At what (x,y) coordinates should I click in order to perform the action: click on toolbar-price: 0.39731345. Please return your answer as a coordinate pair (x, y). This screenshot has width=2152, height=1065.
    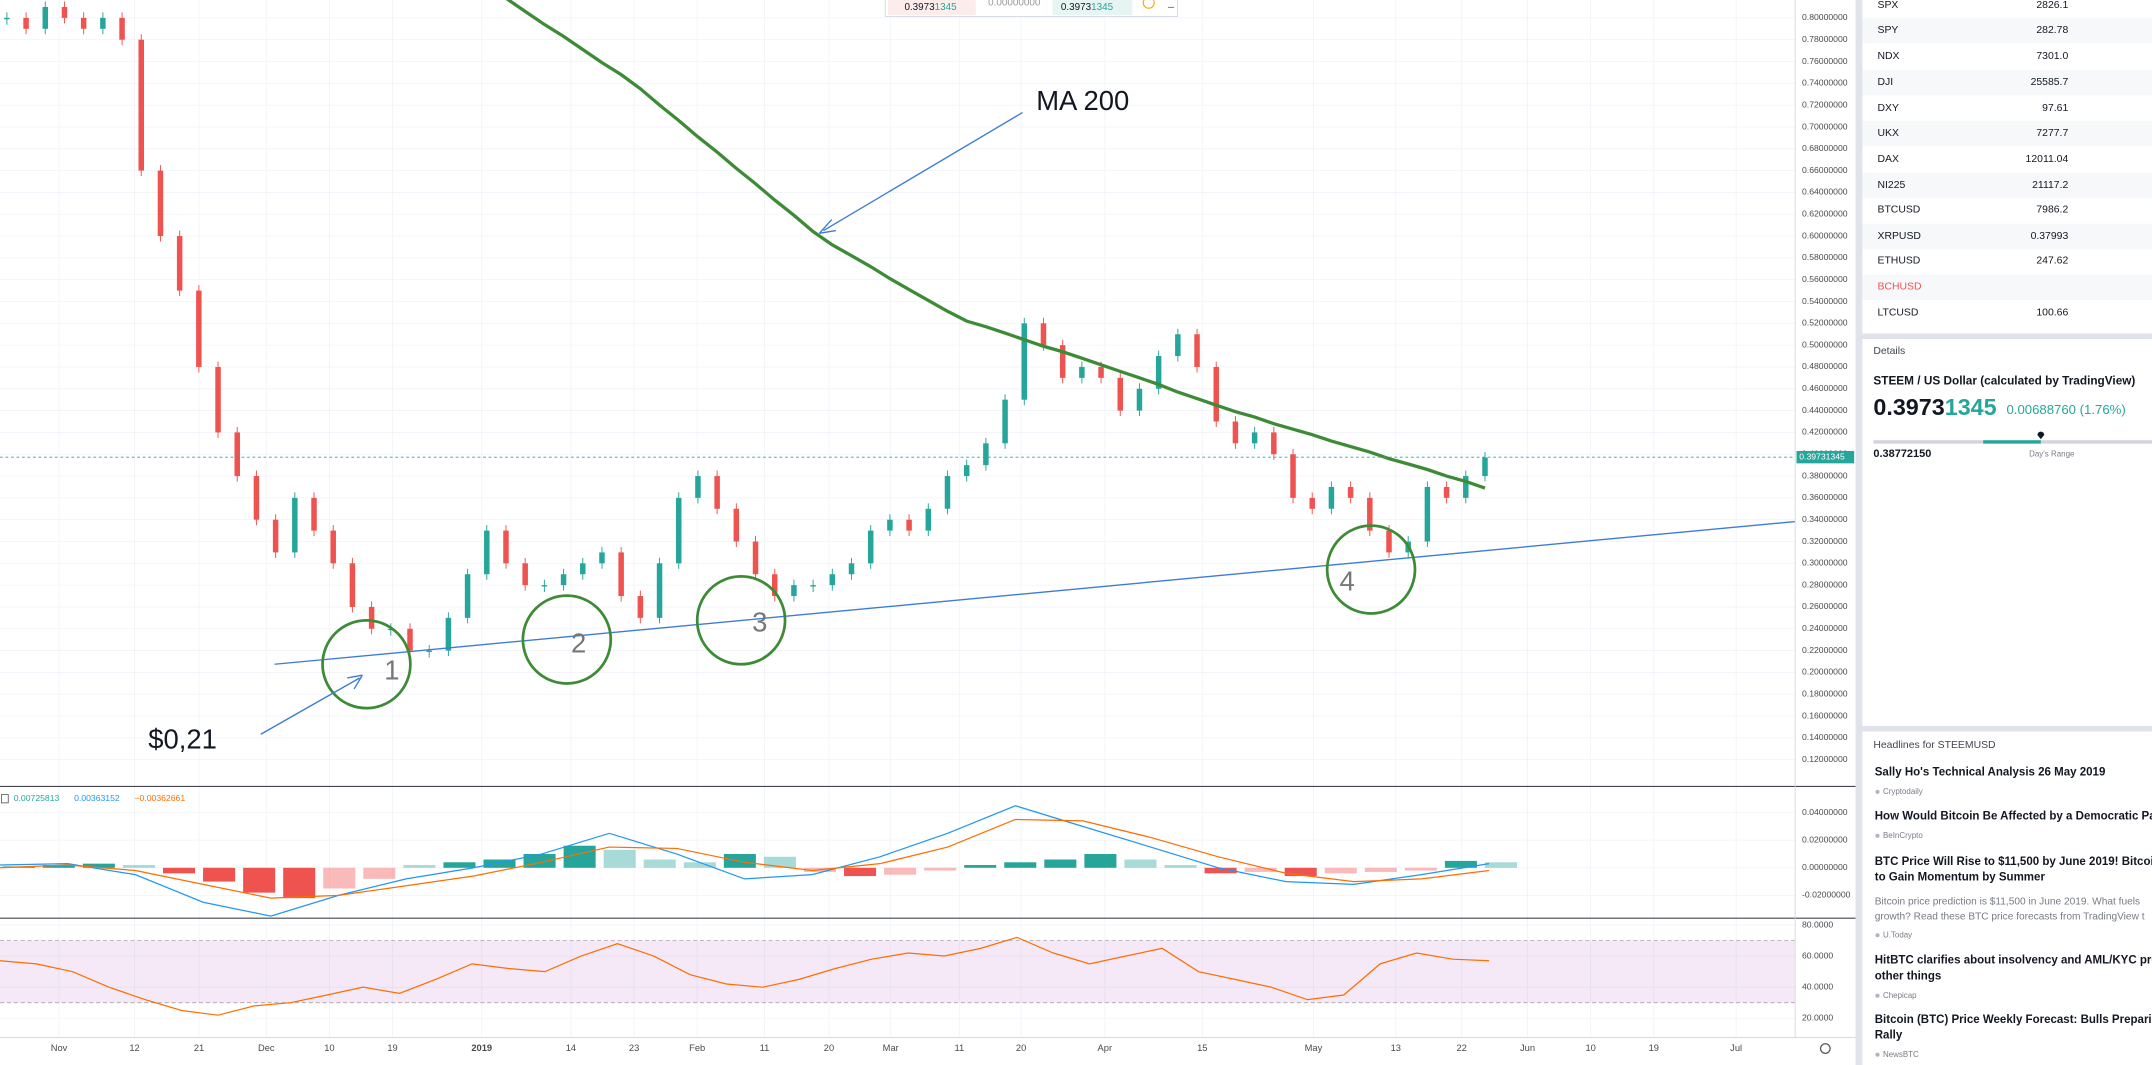
    Looking at the image, I should click on (1087, 6).